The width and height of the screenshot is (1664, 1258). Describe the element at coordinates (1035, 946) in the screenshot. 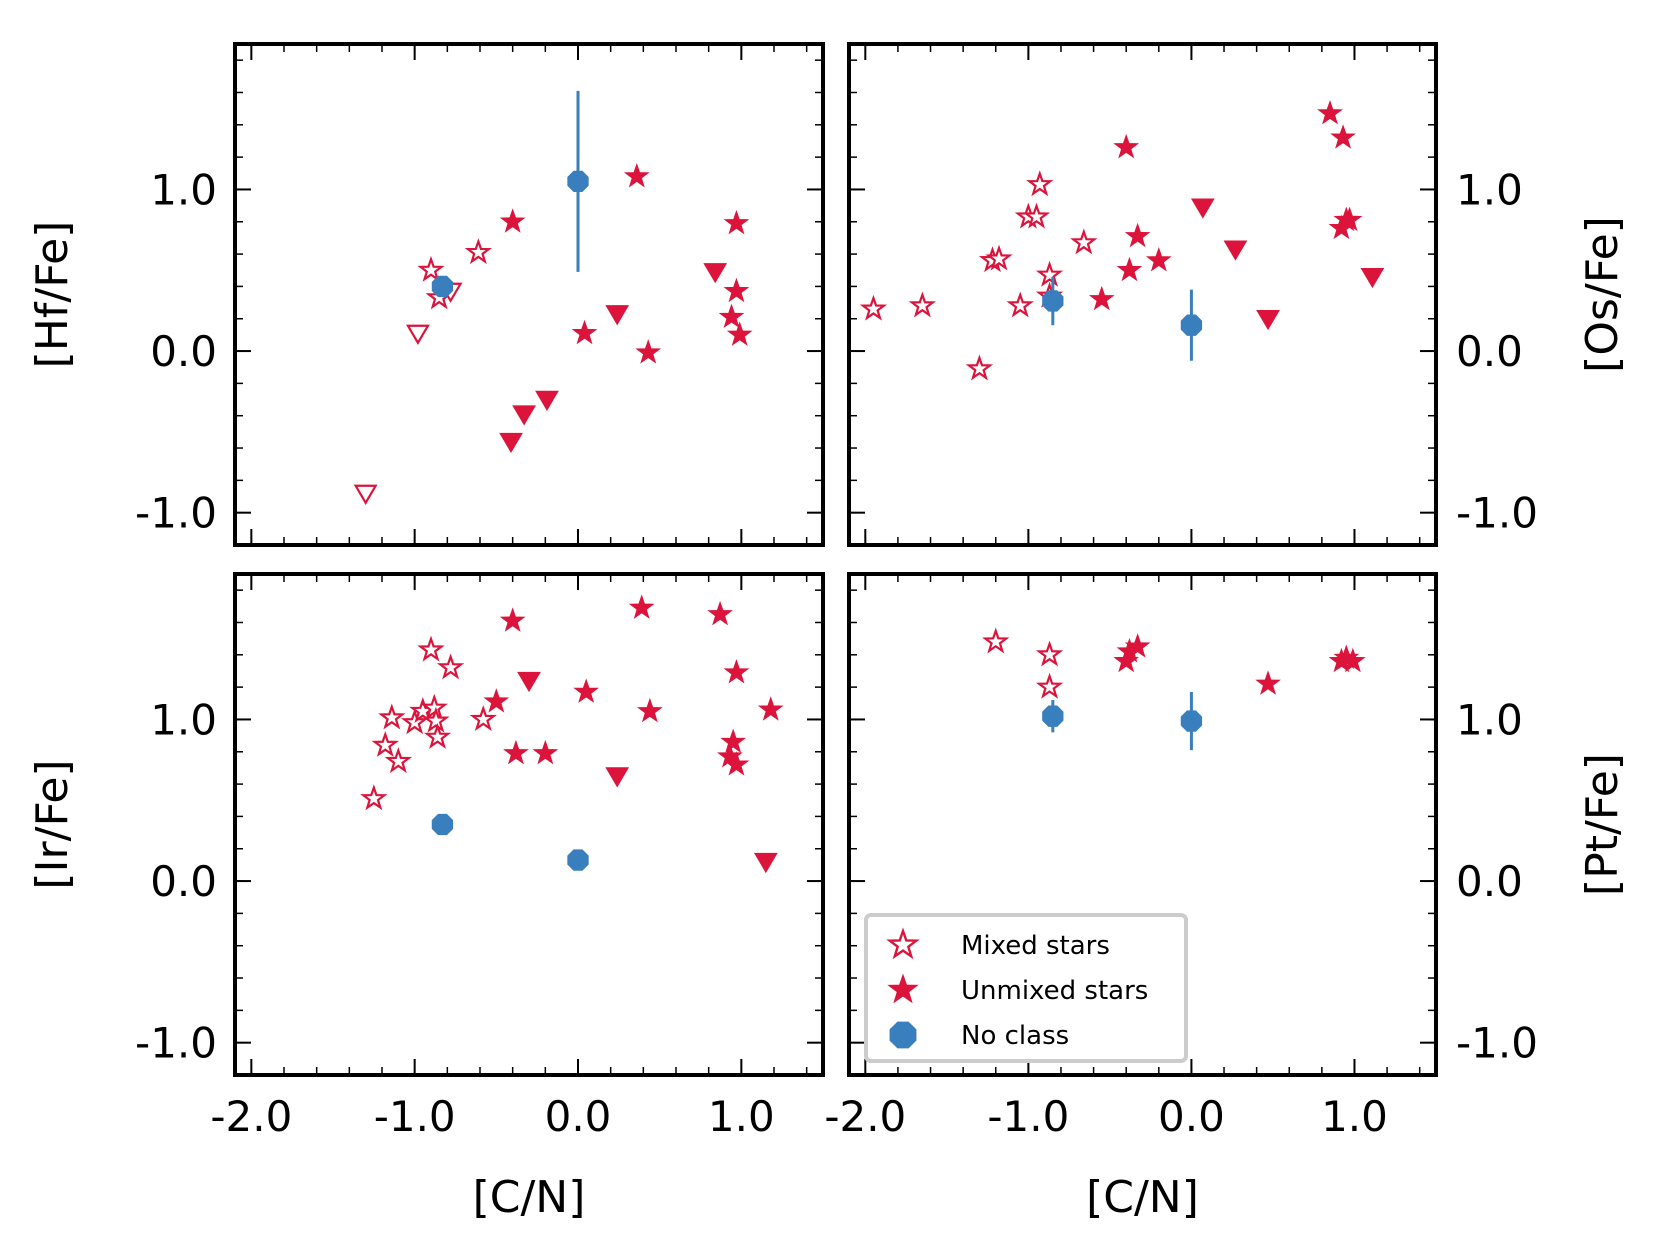

I see `legend-label-mixed: Mixed stars` at that location.